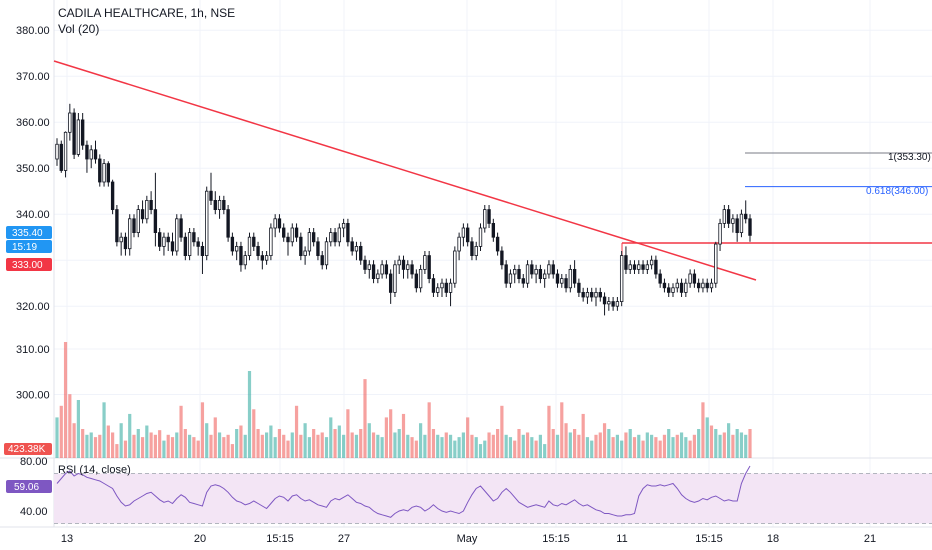 The width and height of the screenshot is (932, 550). Describe the element at coordinates (33, 77) in the screenshot. I see `price-tick-label: 370.00` at that location.